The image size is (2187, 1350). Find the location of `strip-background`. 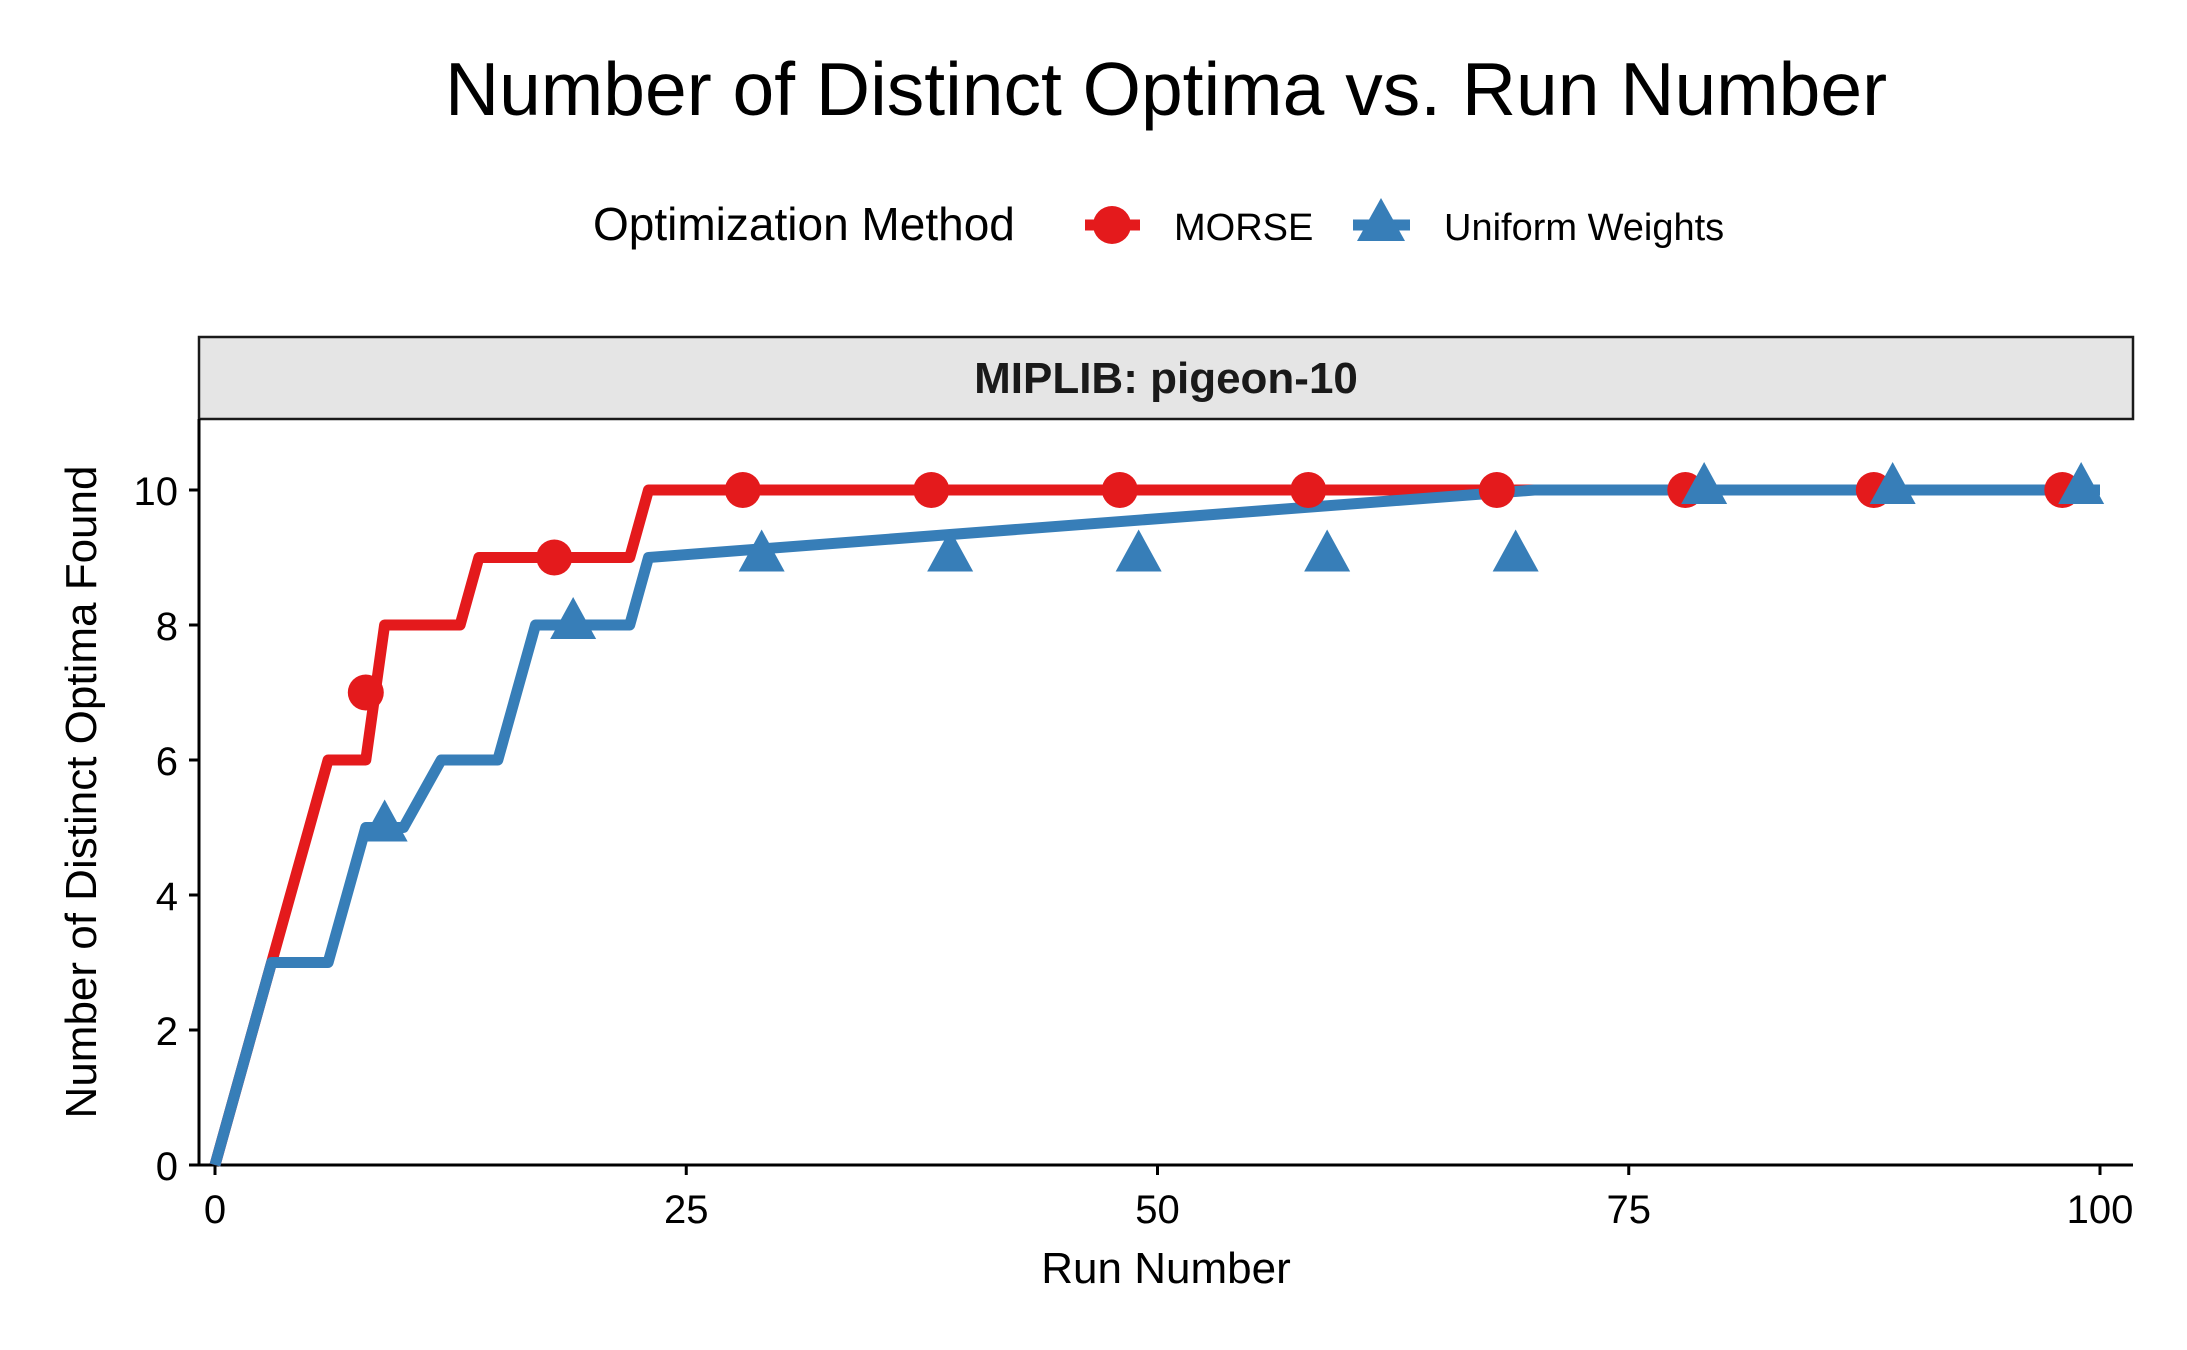

strip-background is located at coordinates (1166, 378).